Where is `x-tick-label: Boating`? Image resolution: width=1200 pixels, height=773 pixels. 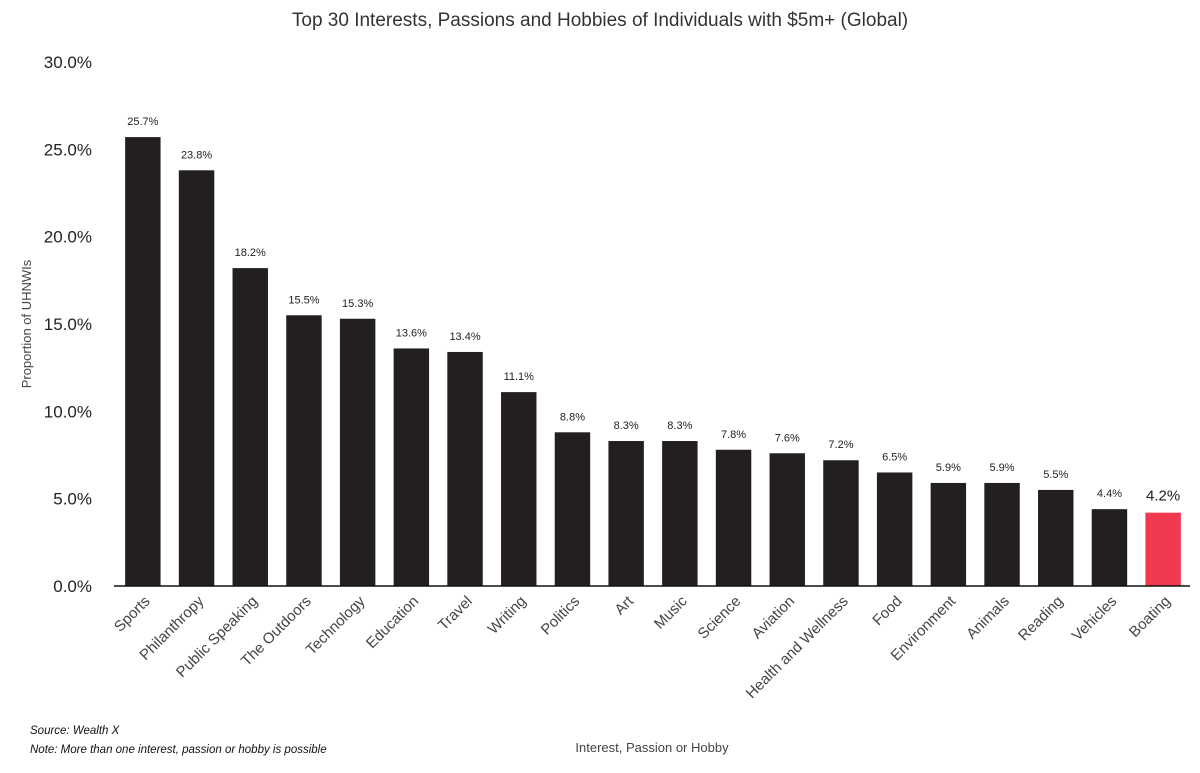 x-tick-label: Boating is located at coordinates (1150, 617).